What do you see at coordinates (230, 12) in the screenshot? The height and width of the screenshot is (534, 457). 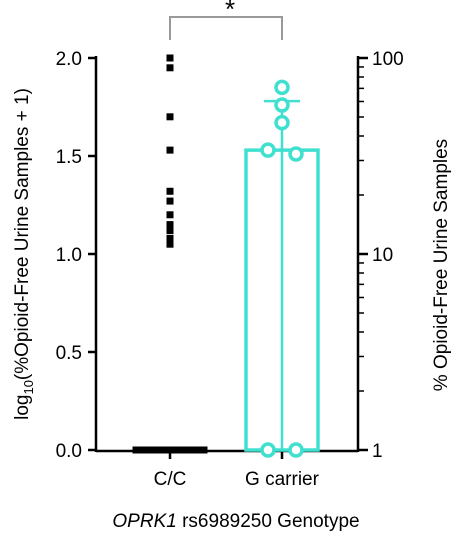 I see `significance-label: *` at bounding box center [230, 12].